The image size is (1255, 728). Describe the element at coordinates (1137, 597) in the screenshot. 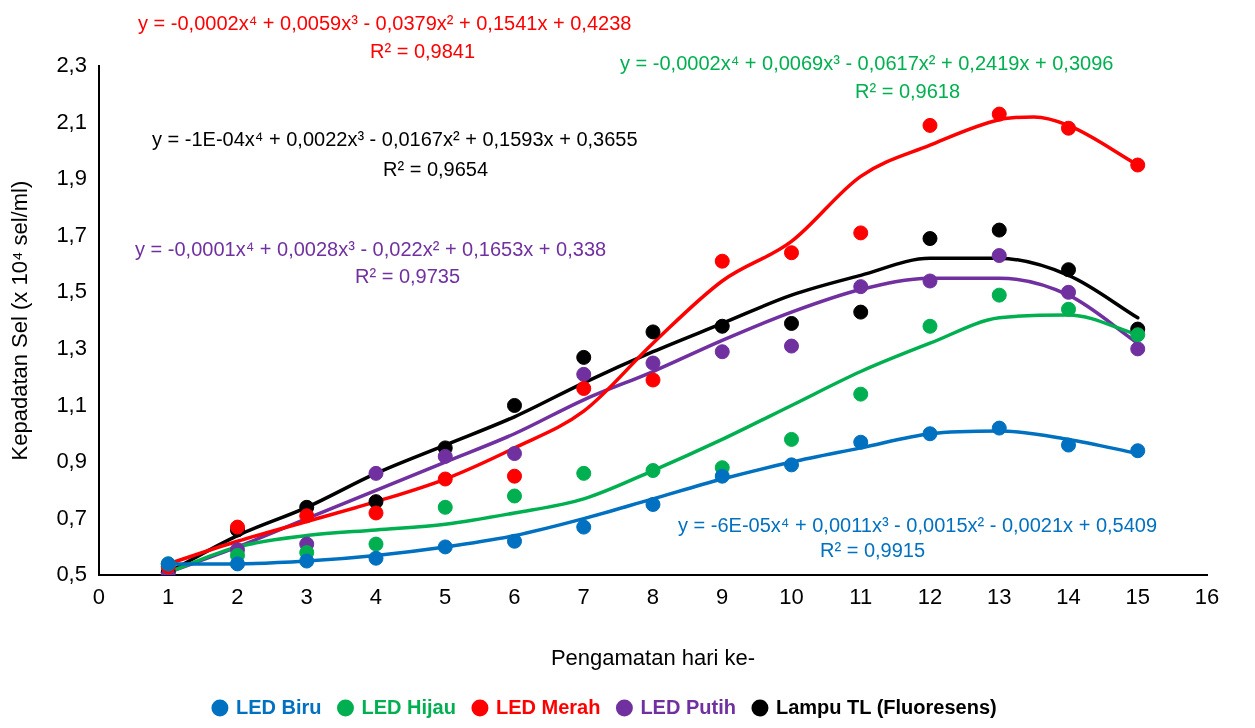

I see `x-tick-label: 15` at that location.